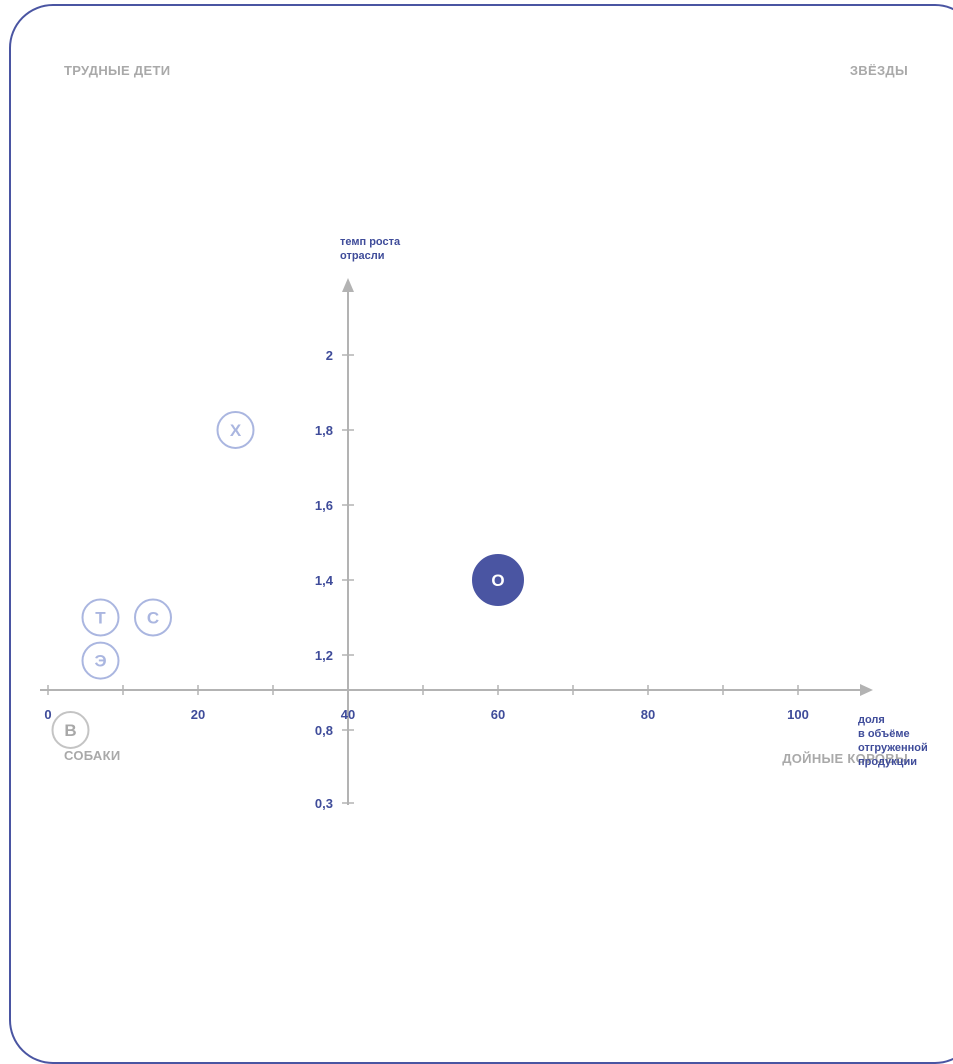 The image size is (953, 1064). What do you see at coordinates (324, 430) in the screenshot?
I see `y-tick-label: 1,8` at bounding box center [324, 430].